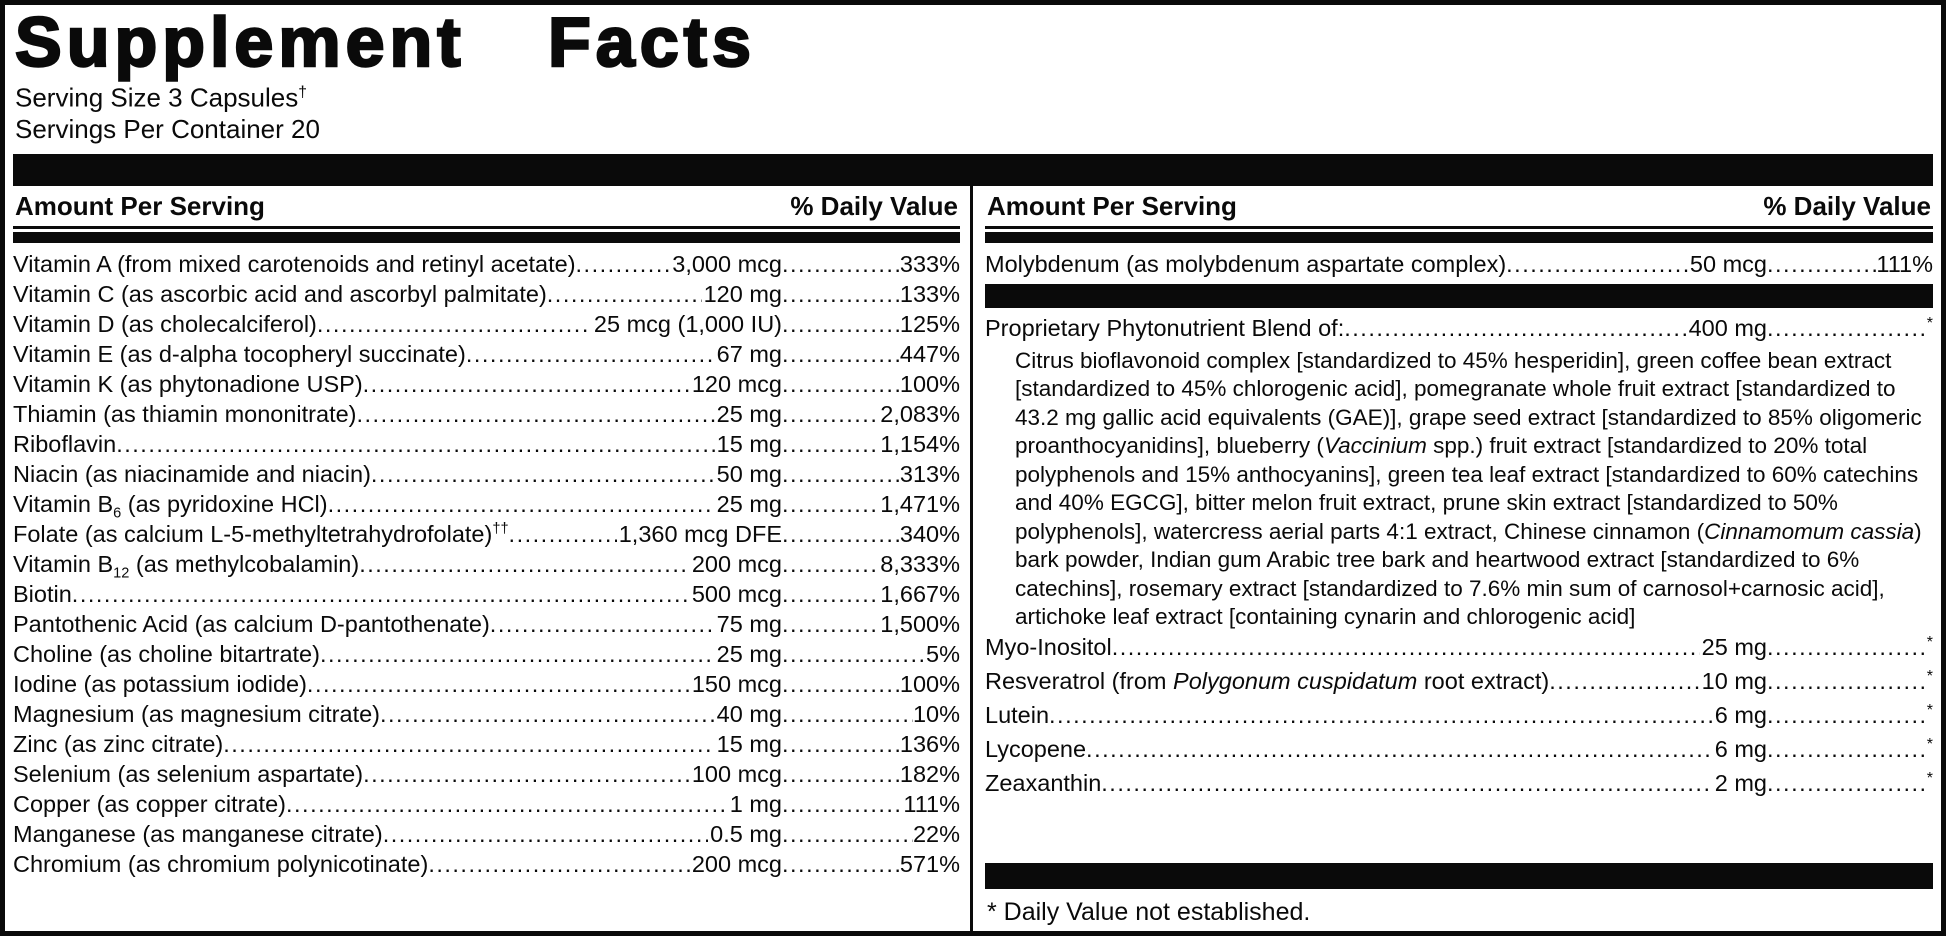 The height and width of the screenshot is (936, 1946). I want to click on nutrient-row: Myo-Inositol 25 mg *, so click(1459, 649).